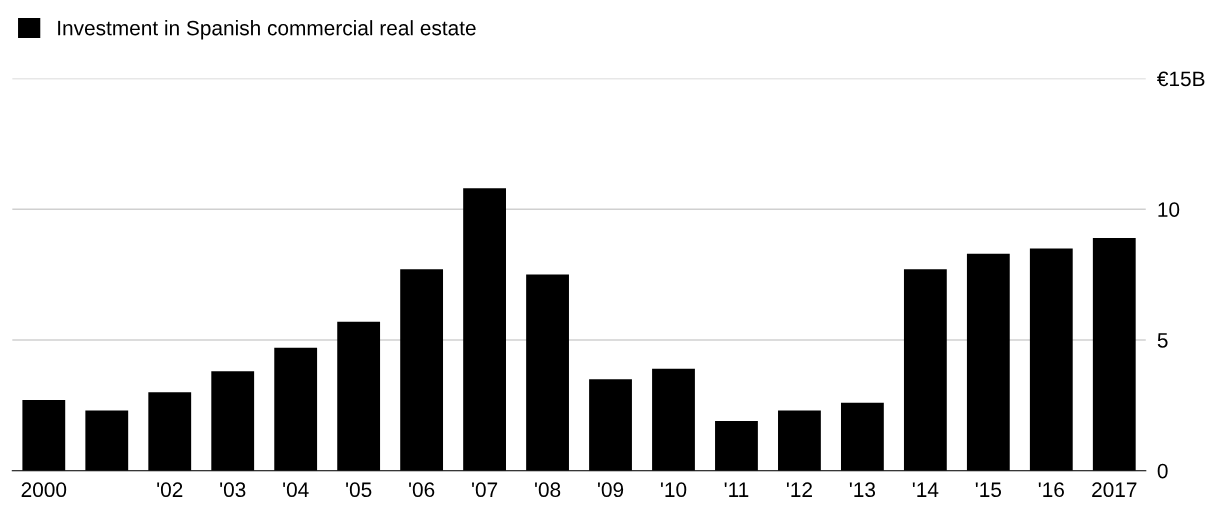  Describe the element at coordinates (267, 30) in the screenshot. I see `legend-label: Investment in Spanish commercial real estate` at that location.